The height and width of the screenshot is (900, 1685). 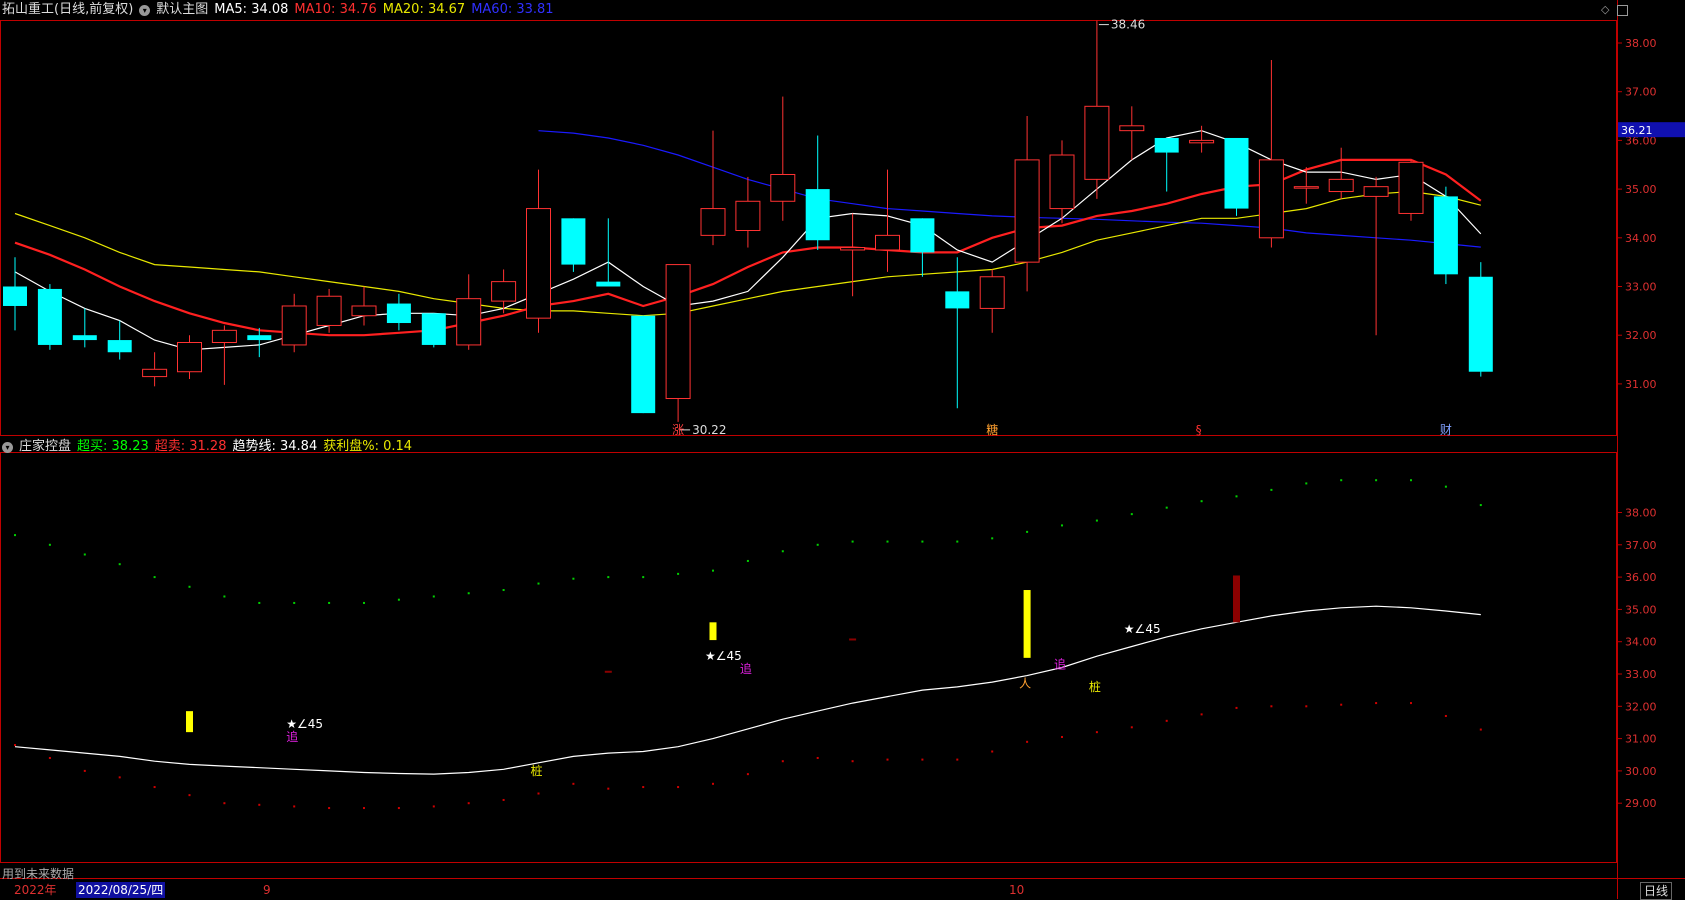 What do you see at coordinates (747, 253) in the screenshot?
I see `ma20-line` at bounding box center [747, 253].